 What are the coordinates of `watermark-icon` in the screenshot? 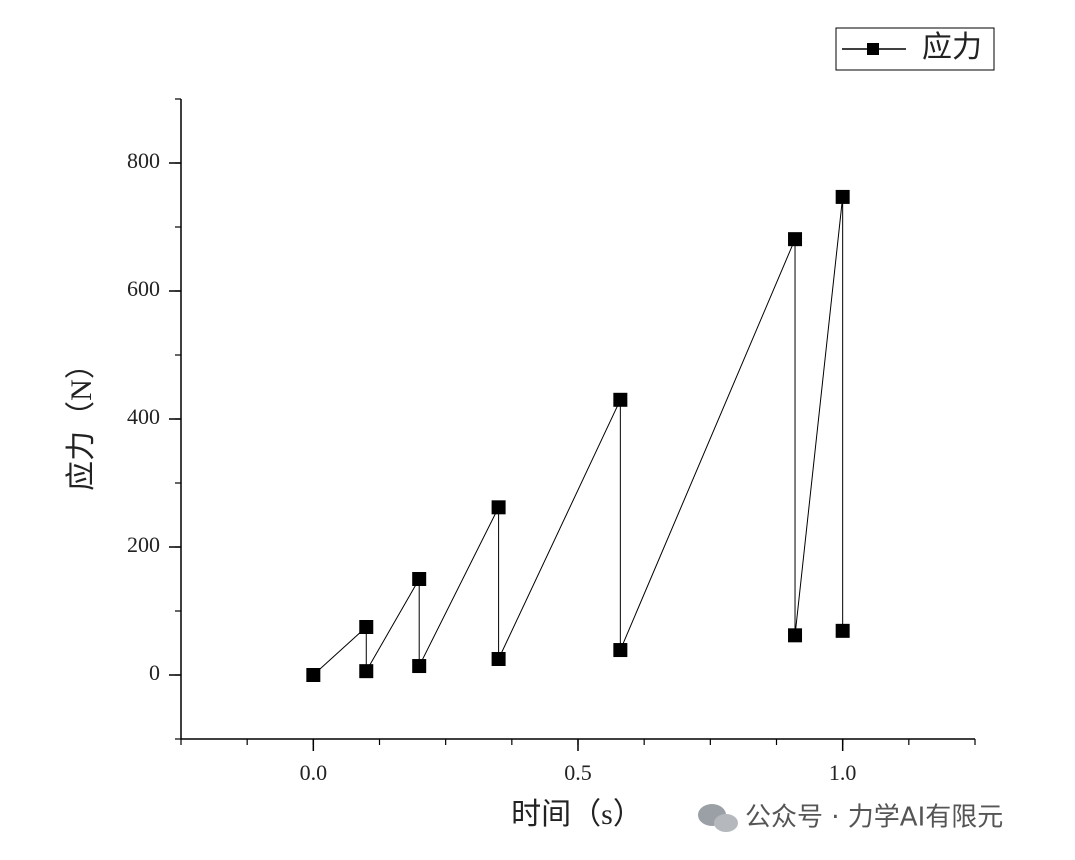 It's located at (718, 818).